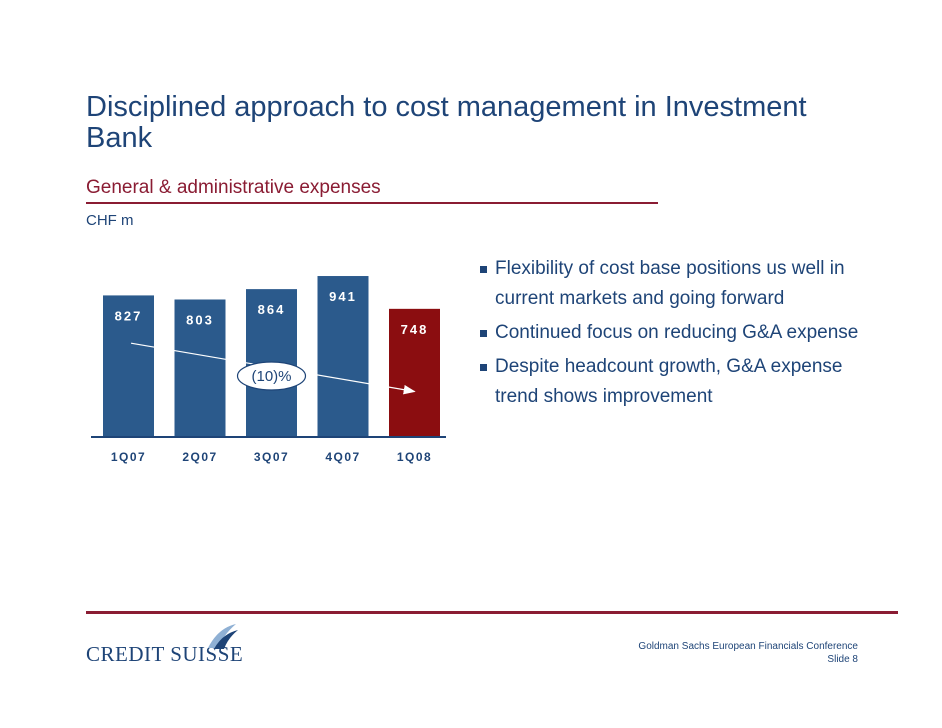 The image size is (942, 728). What do you see at coordinates (343, 356) in the screenshot?
I see `bar-4Q07` at bounding box center [343, 356].